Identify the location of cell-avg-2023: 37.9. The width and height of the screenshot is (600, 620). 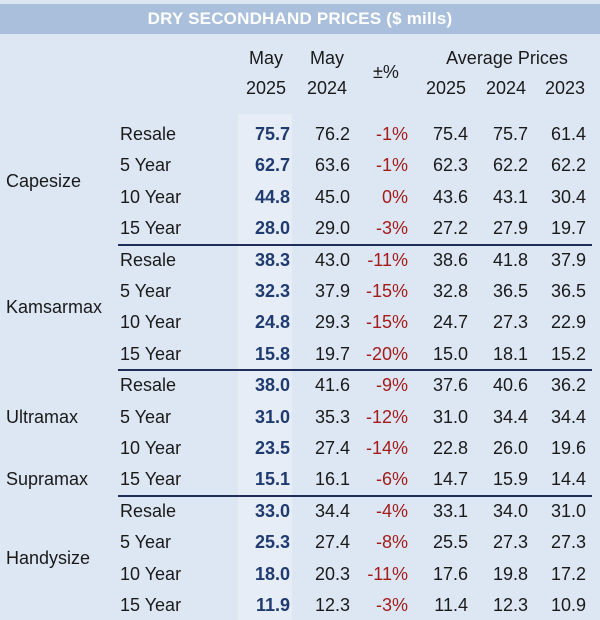
(568, 259).